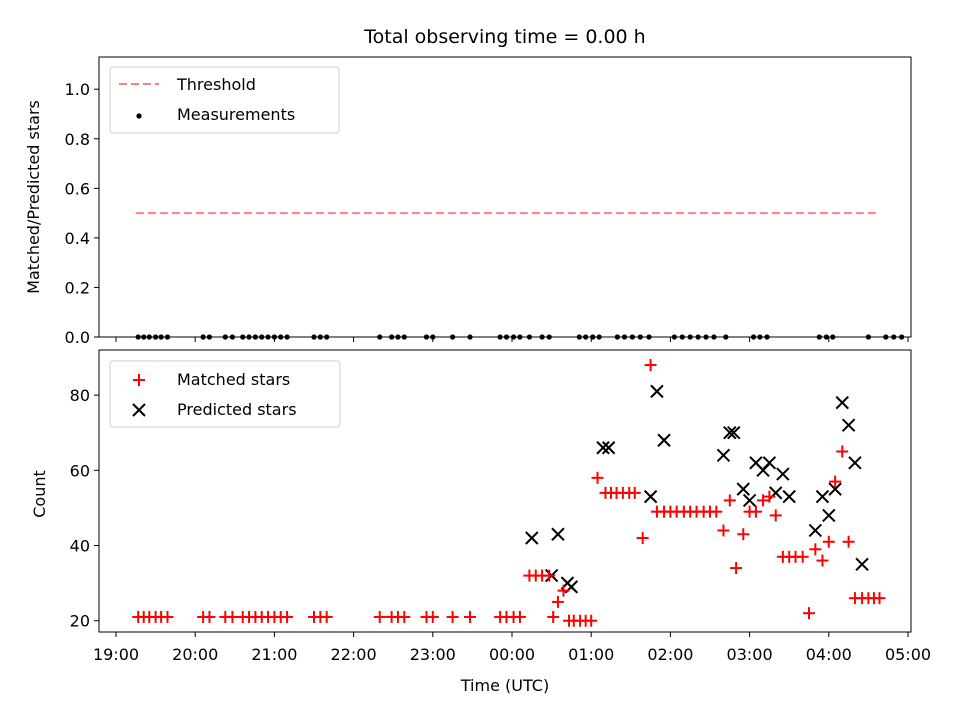 The height and width of the screenshot is (720, 960). Describe the element at coordinates (139, 410) in the screenshot. I see `legend-predicted-swatch` at that location.